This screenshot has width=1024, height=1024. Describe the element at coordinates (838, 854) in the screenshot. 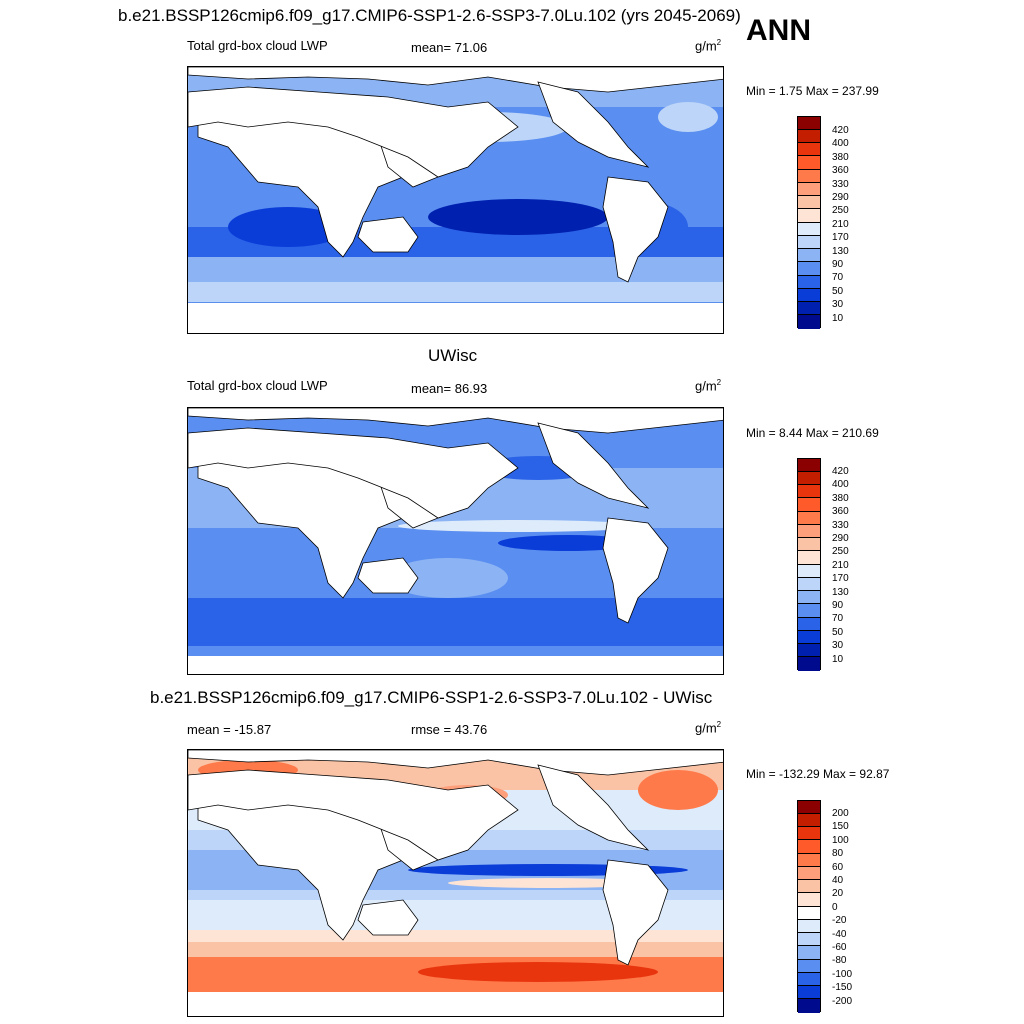

I see `colorbar-label: 80` at that location.